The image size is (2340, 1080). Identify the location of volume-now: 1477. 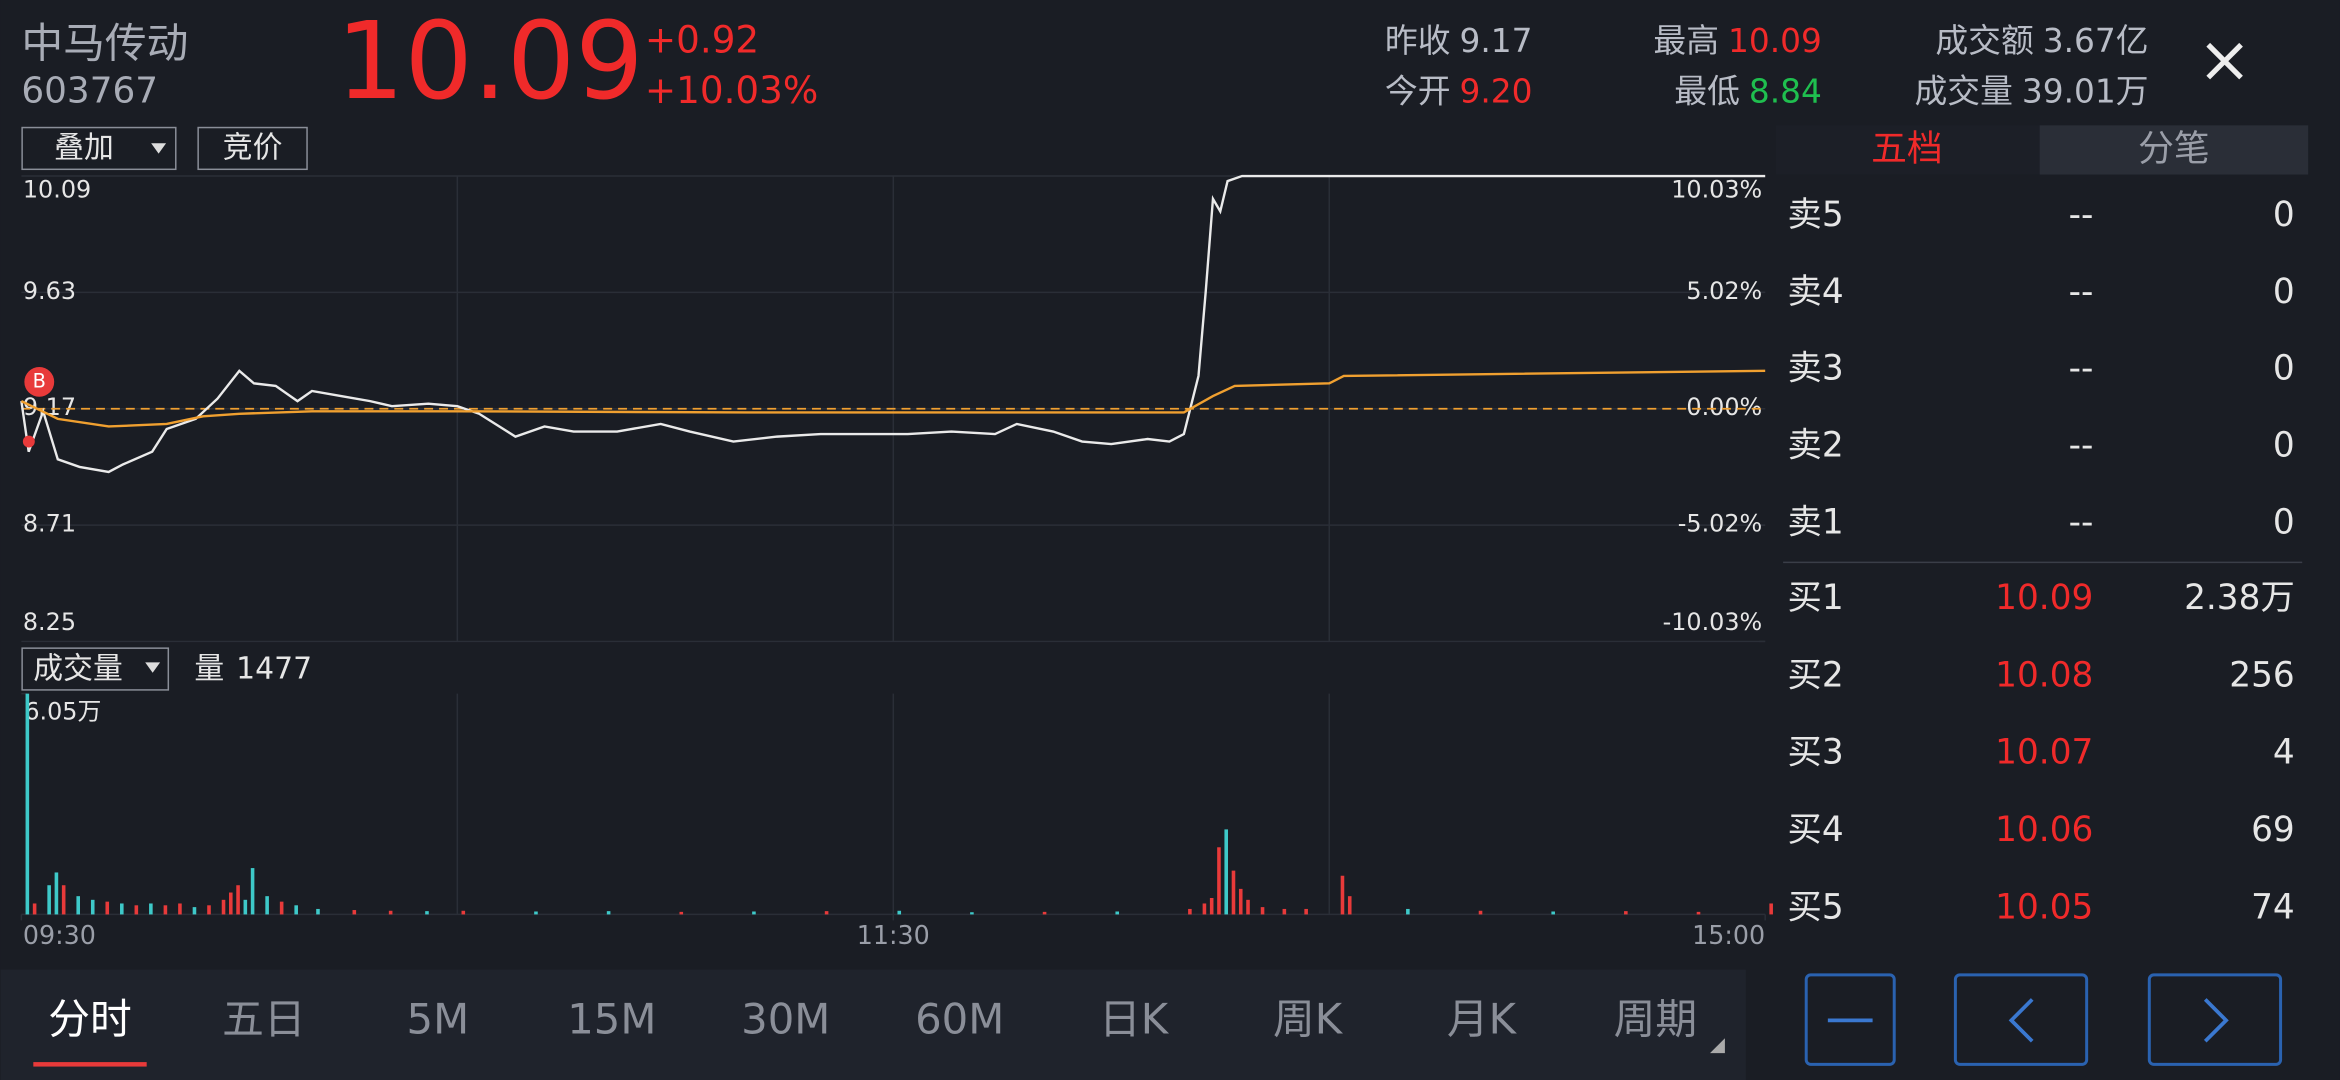
(274, 668).